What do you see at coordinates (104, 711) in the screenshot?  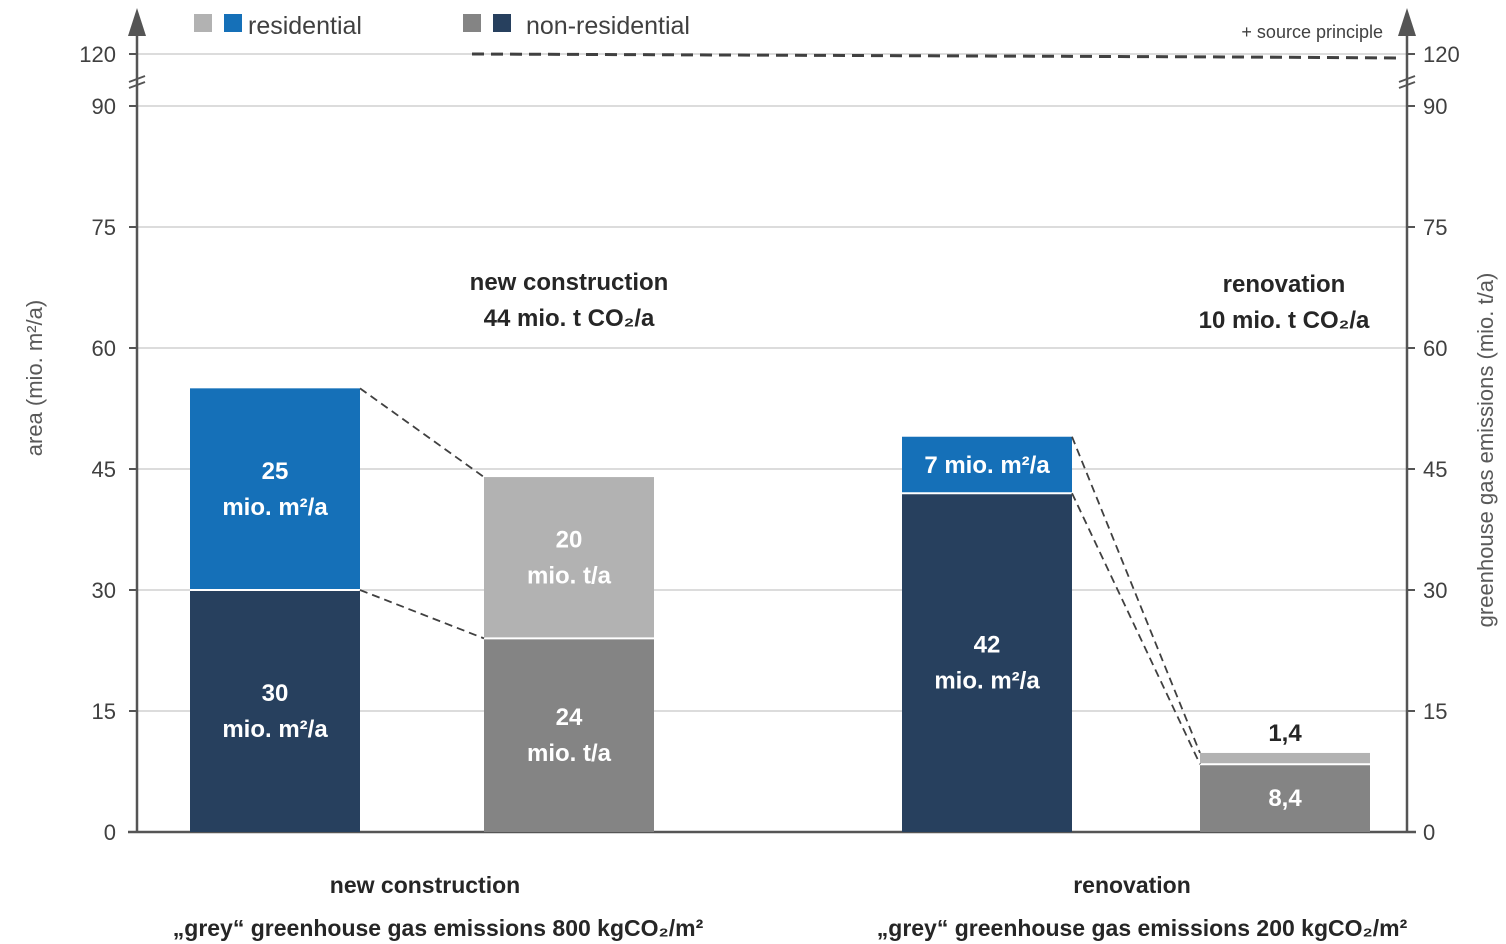 I see `left-tick-label: 15` at bounding box center [104, 711].